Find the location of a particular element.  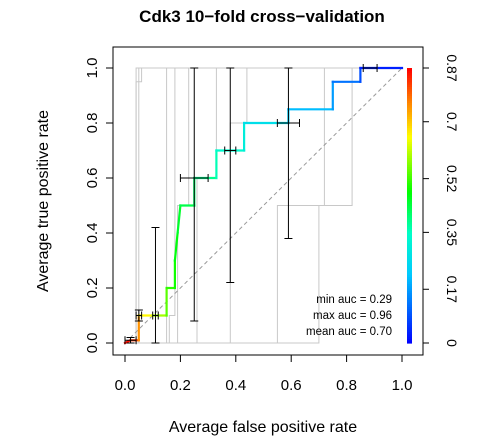

colorbar-tick-label: 0.35 is located at coordinates (452, 232).